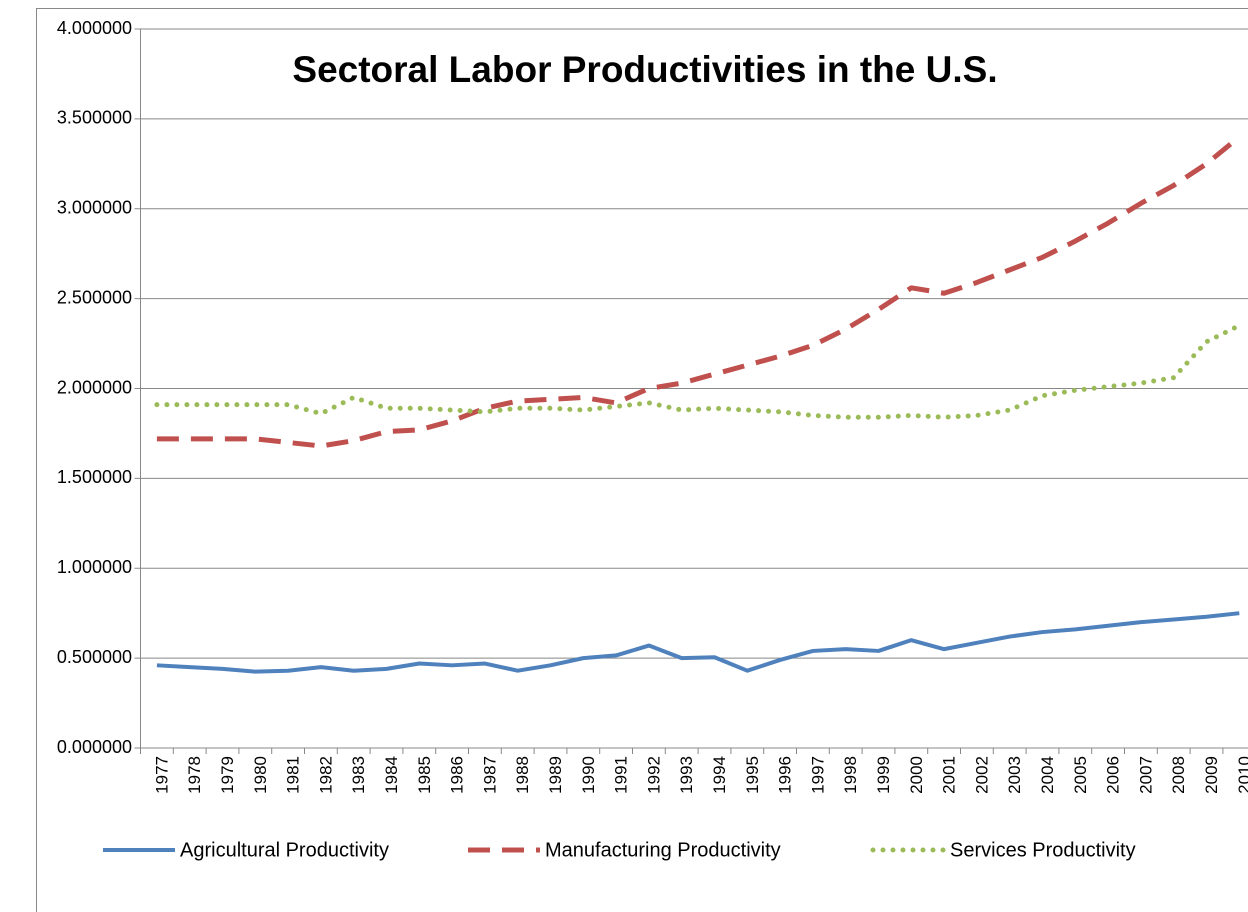  I want to click on y-tick-label: 3.500000, so click(94, 118).